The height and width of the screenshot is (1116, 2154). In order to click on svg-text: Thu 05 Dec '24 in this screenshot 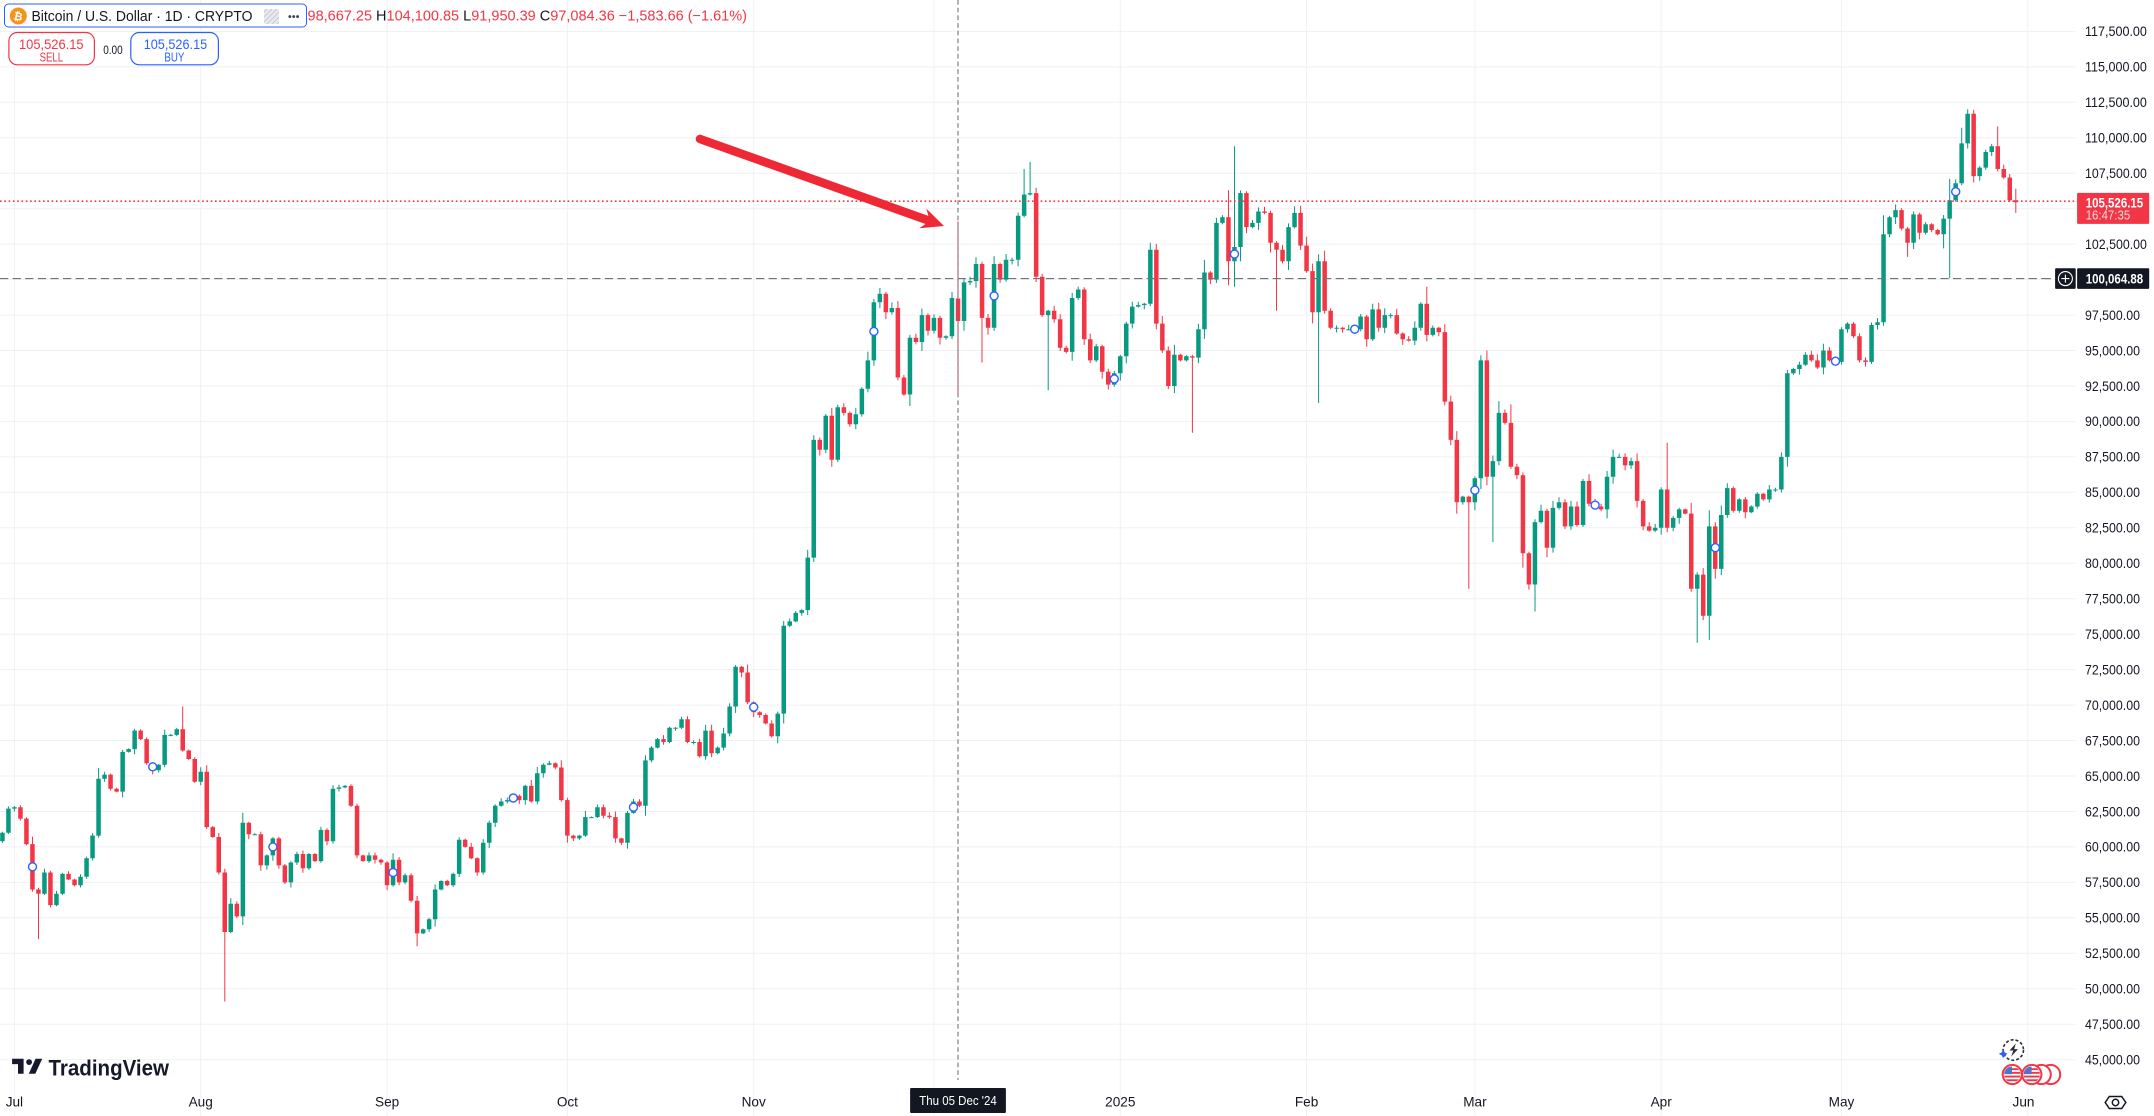, I will do `click(958, 1100)`.